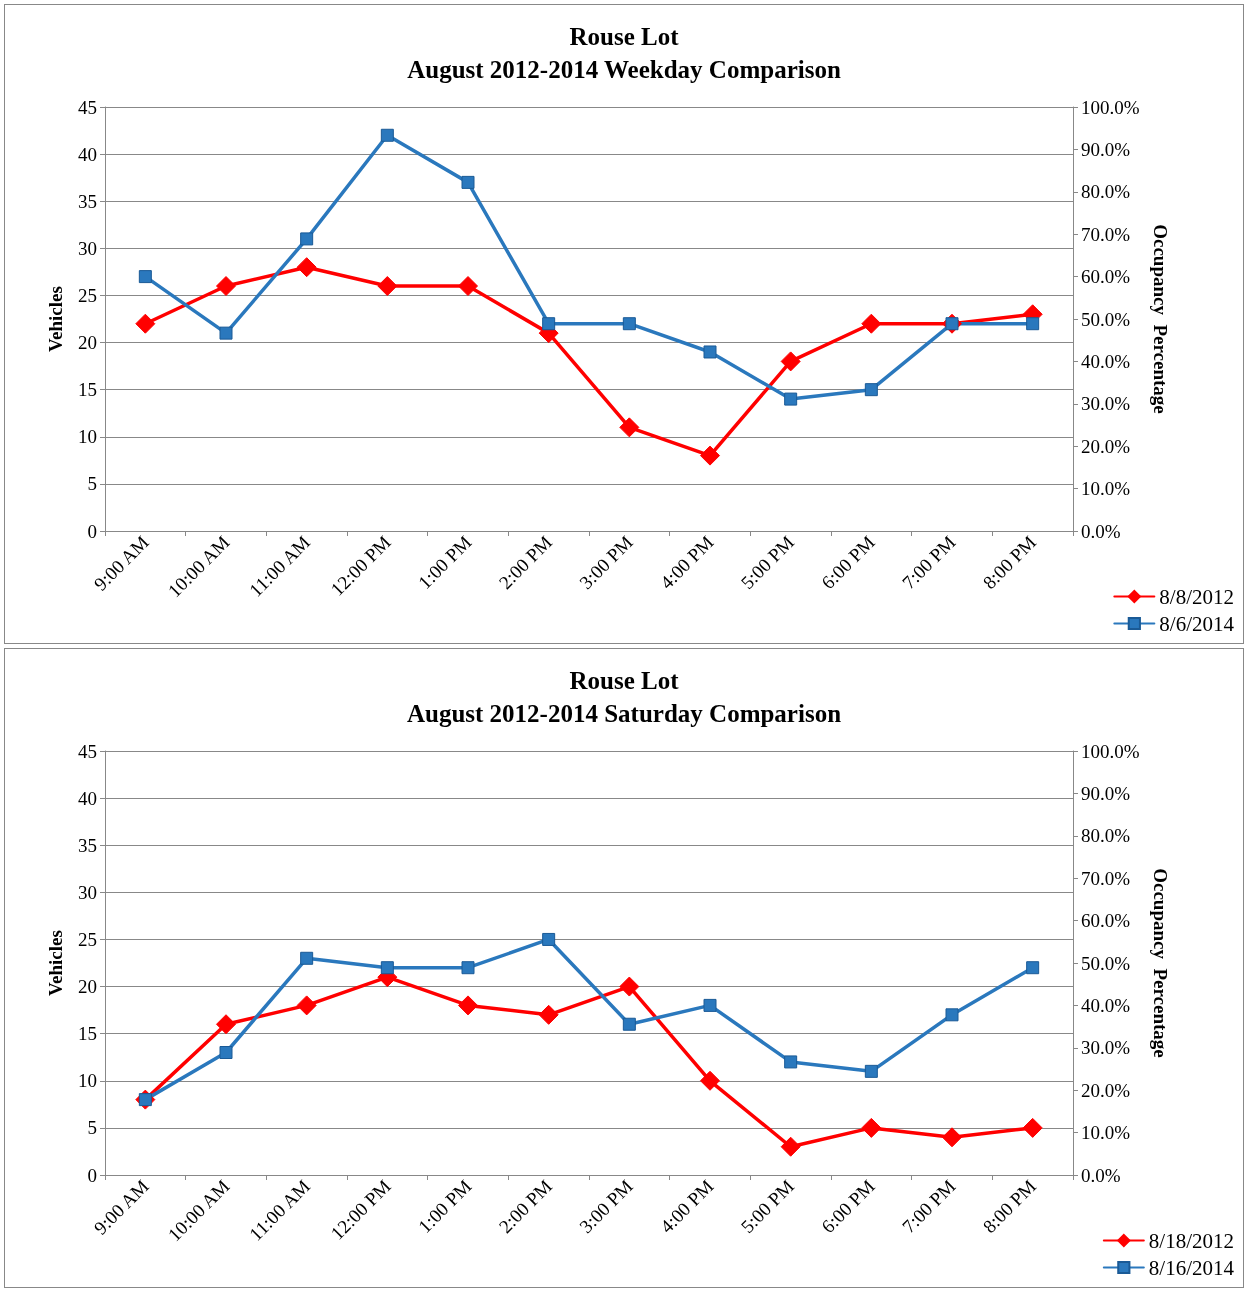 The height and width of the screenshot is (1300, 1251). What do you see at coordinates (1110, 107) in the screenshot?
I see `y2-tick-label: 100.0%` at bounding box center [1110, 107].